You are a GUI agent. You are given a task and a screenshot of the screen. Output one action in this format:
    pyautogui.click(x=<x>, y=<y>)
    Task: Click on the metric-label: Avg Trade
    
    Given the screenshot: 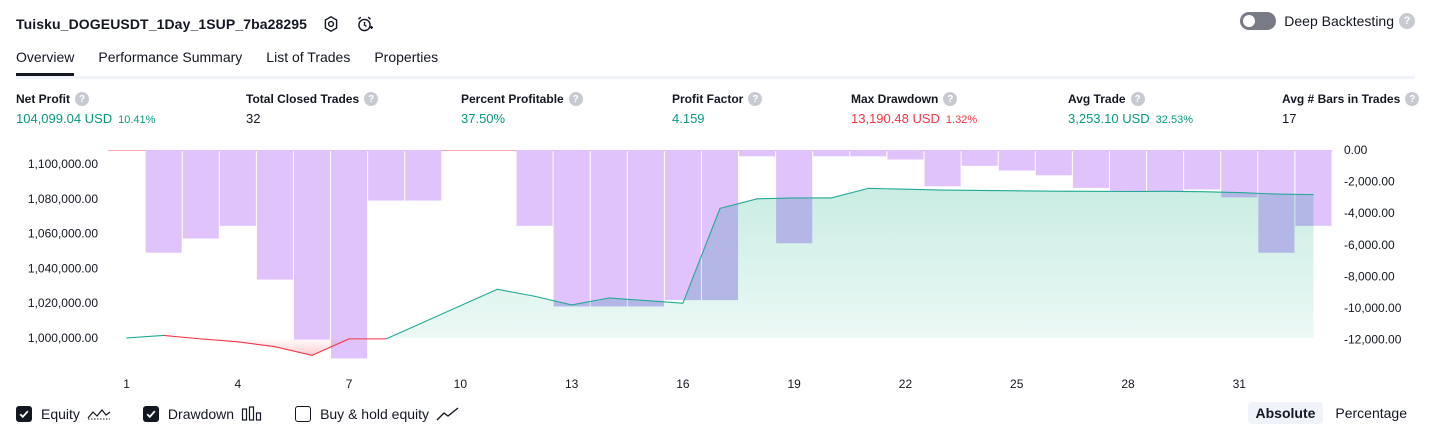 What is the action you would take?
    pyautogui.click(x=1097, y=99)
    